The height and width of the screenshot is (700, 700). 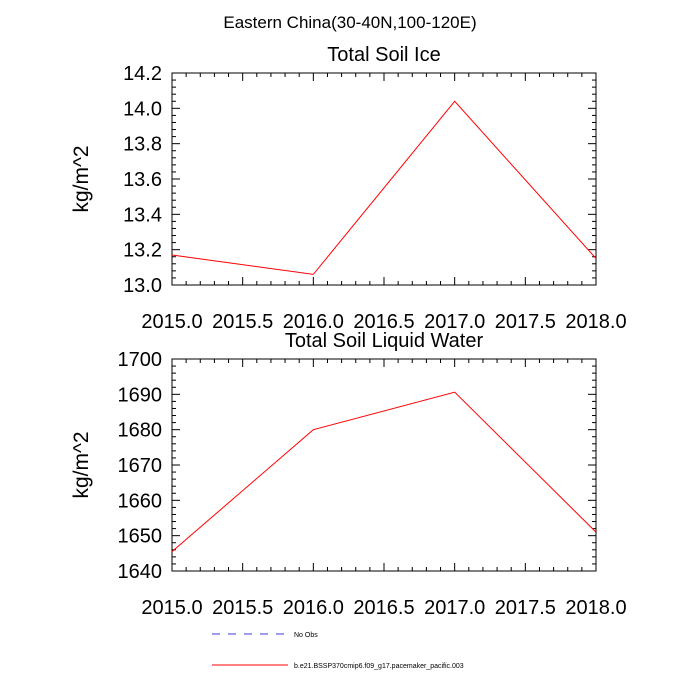 What do you see at coordinates (349, 22) in the screenshot?
I see `figure-title: Eastern China(30-40N,100-120E)` at bounding box center [349, 22].